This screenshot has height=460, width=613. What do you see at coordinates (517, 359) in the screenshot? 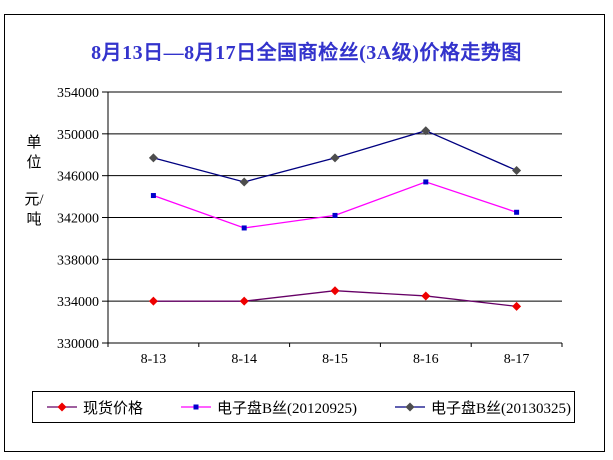
I see `x-tick-label: 8-17` at bounding box center [517, 359].